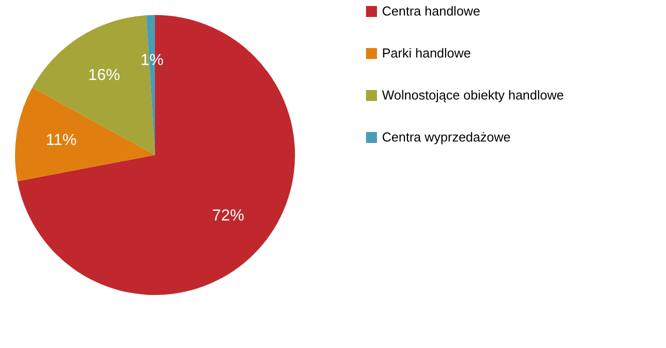 This screenshot has width=666, height=348. What do you see at coordinates (426, 53) in the screenshot?
I see `legend-label: Parki handlowe` at bounding box center [426, 53].